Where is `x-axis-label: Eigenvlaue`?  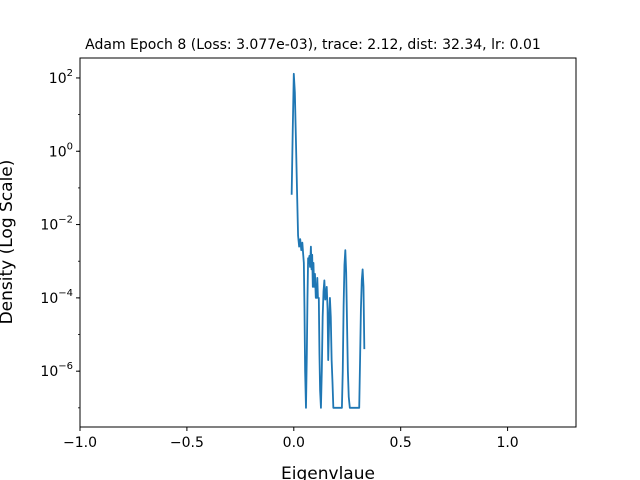
x-axis-label: Eigenvlaue is located at coordinates (328, 472).